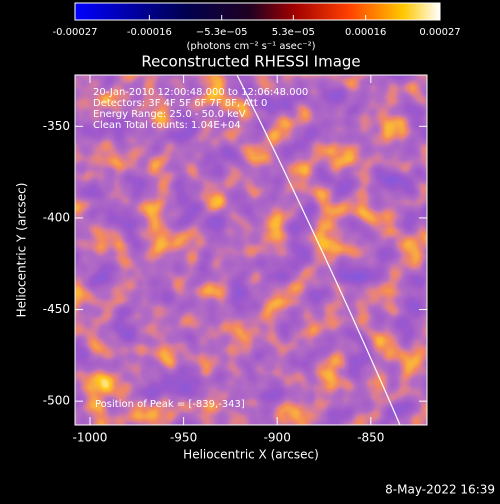 This screenshot has height=504, width=500. Describe the element at coordinates (250, 46) in the screenshot. I see `colorbar-label: (photons cm⁻² s⁻¹ asec⁻²)` at that location.